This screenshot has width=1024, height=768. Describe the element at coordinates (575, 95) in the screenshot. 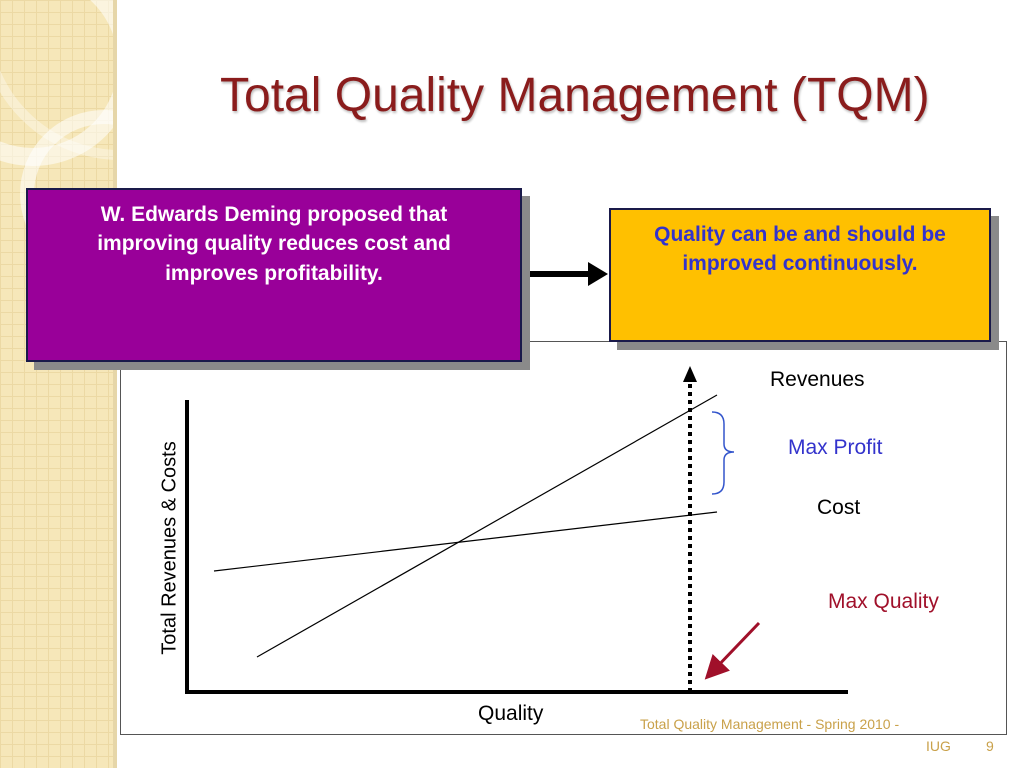

I see `slide-title: Total Quality Management (TQM)` at that location.